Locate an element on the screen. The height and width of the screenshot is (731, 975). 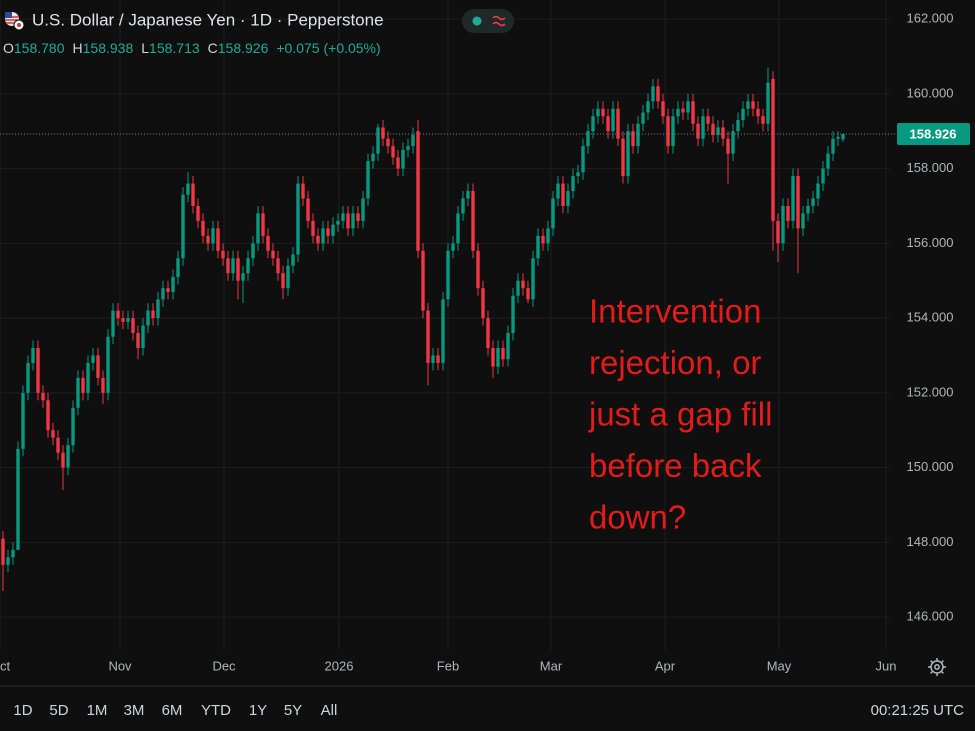
range-button: 6M is located at coordinates (172, 710).